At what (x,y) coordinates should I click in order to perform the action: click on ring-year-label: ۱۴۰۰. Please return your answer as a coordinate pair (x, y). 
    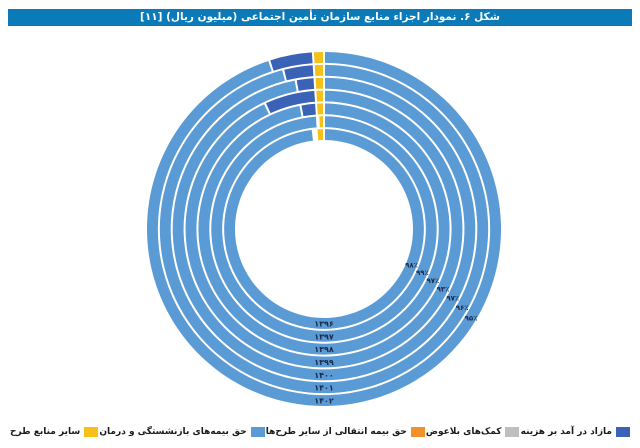
    Looking at the image, I should click on (324, 375).